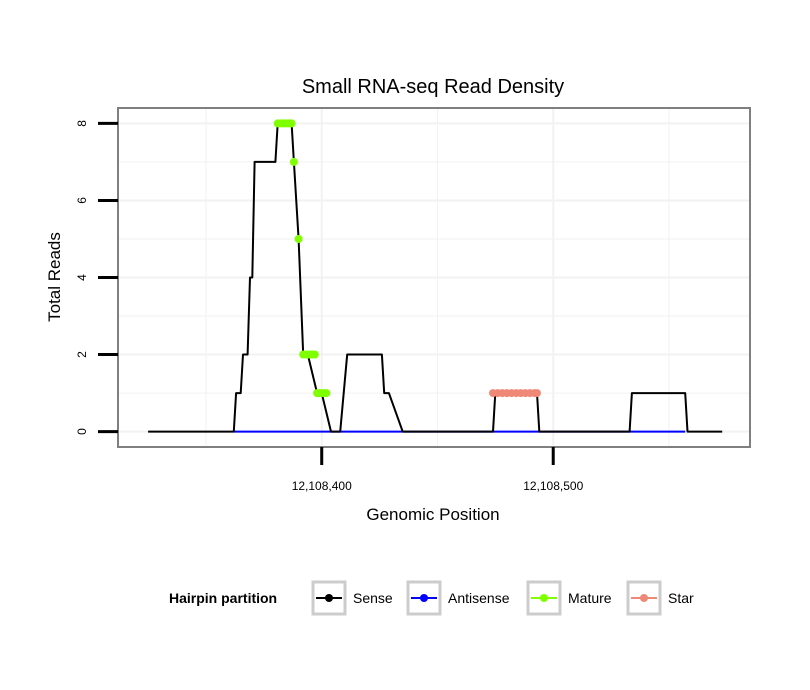 The image size is (810, 690). What do you see at coordinates (479, 598) in the screenshot?
I see `legend-label-antisense: Antisense` at bounding box center [479, 598].